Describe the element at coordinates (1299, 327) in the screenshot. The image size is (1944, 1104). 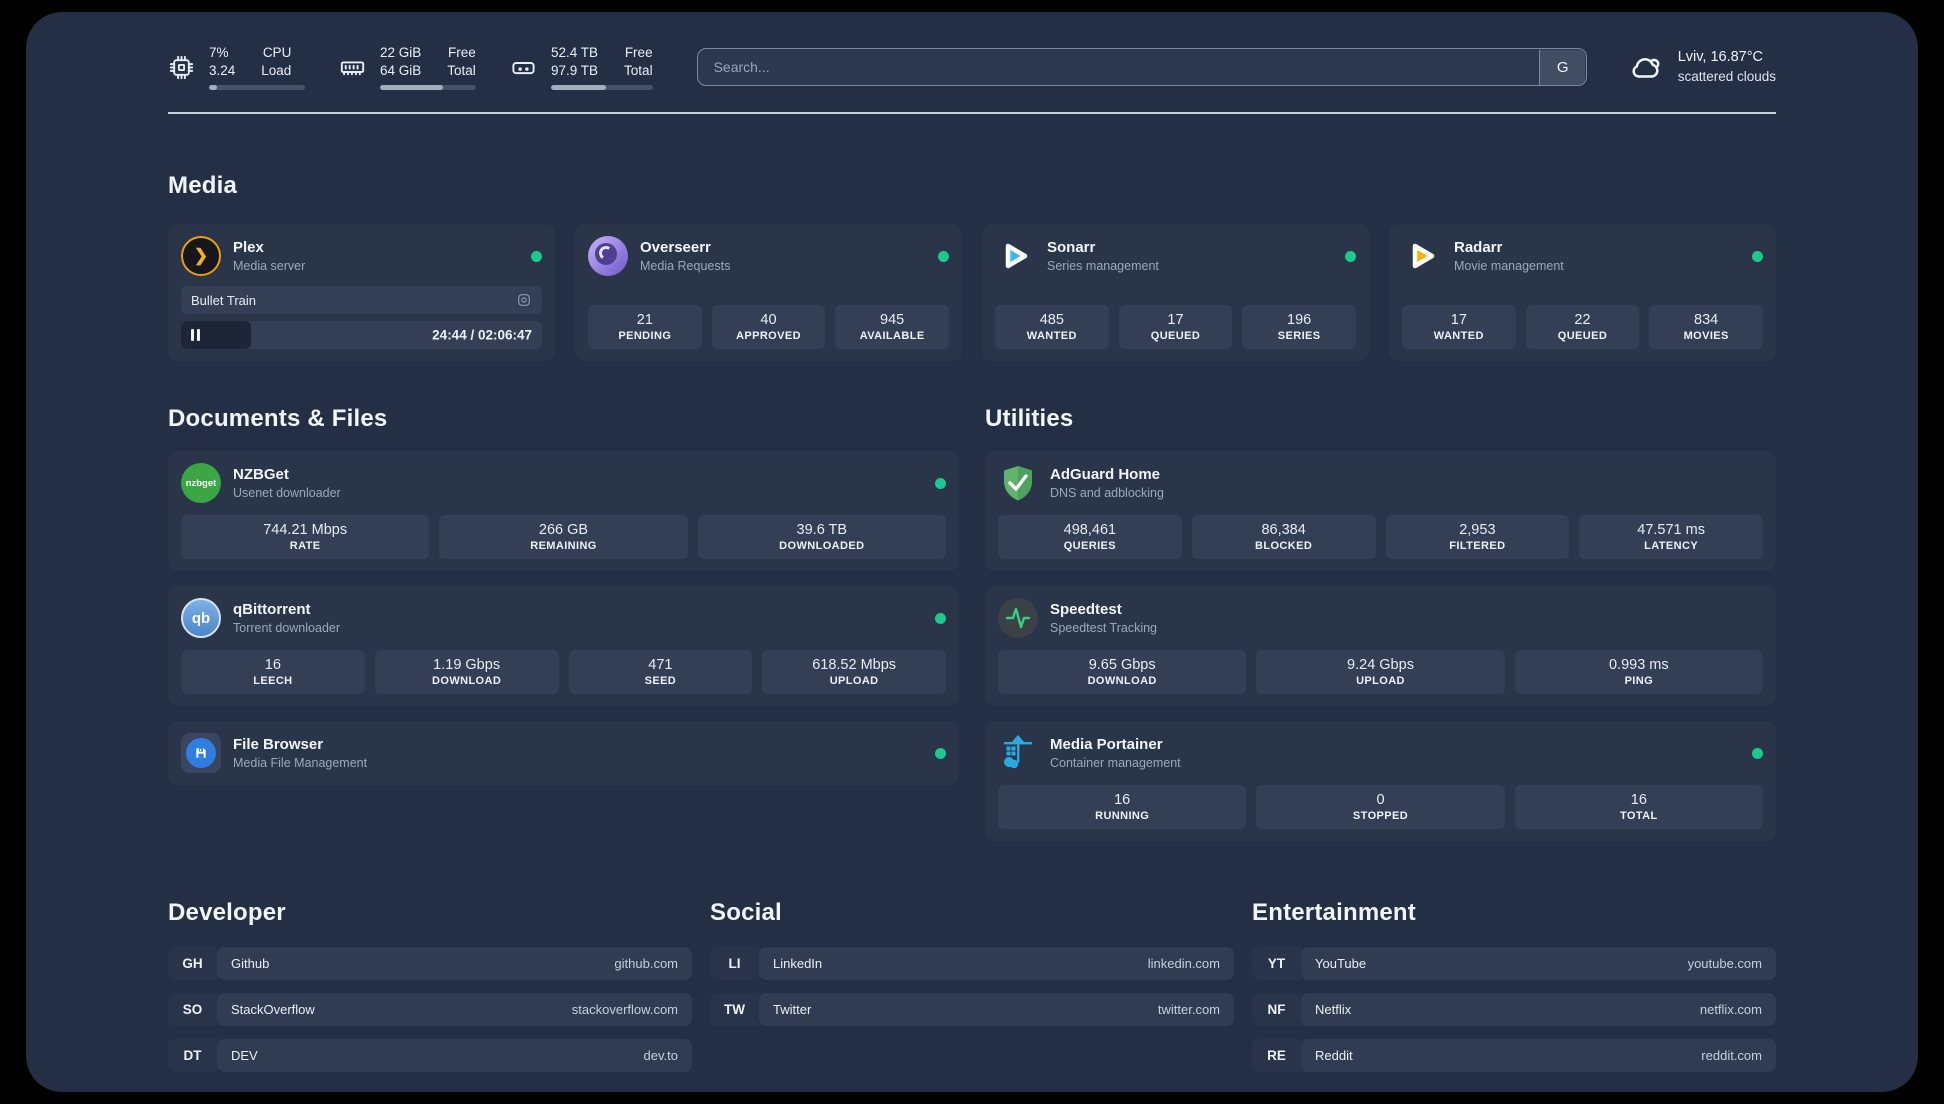
I see `stat-tile: 196 SERIES` at that location.